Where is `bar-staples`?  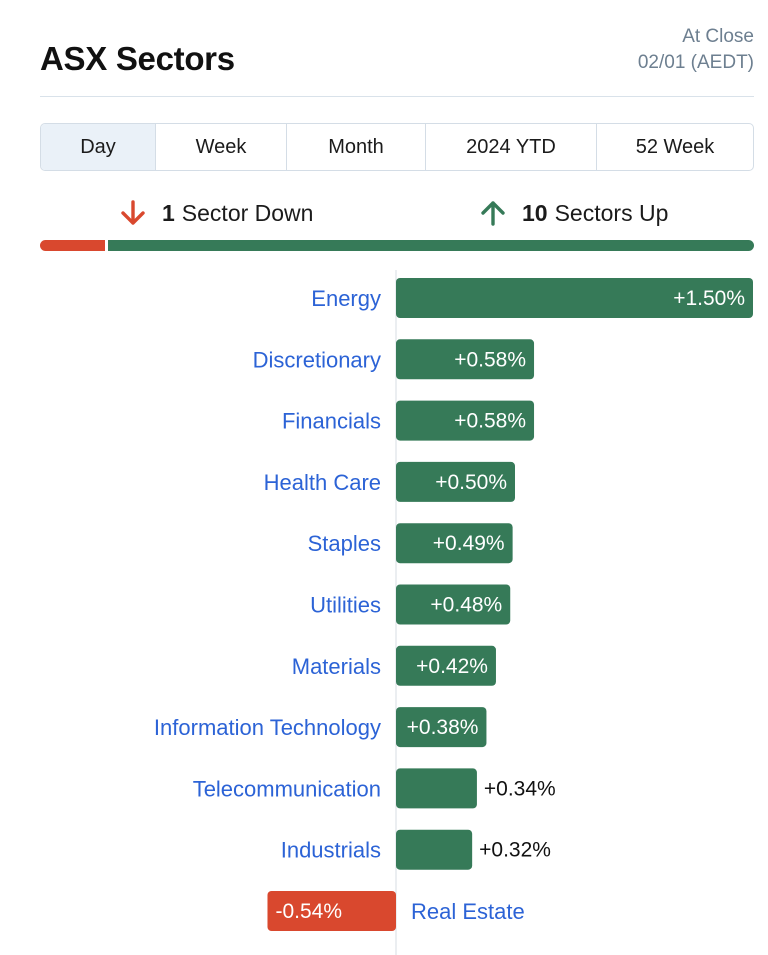 bar-staples is located at coordinates (454, 543).